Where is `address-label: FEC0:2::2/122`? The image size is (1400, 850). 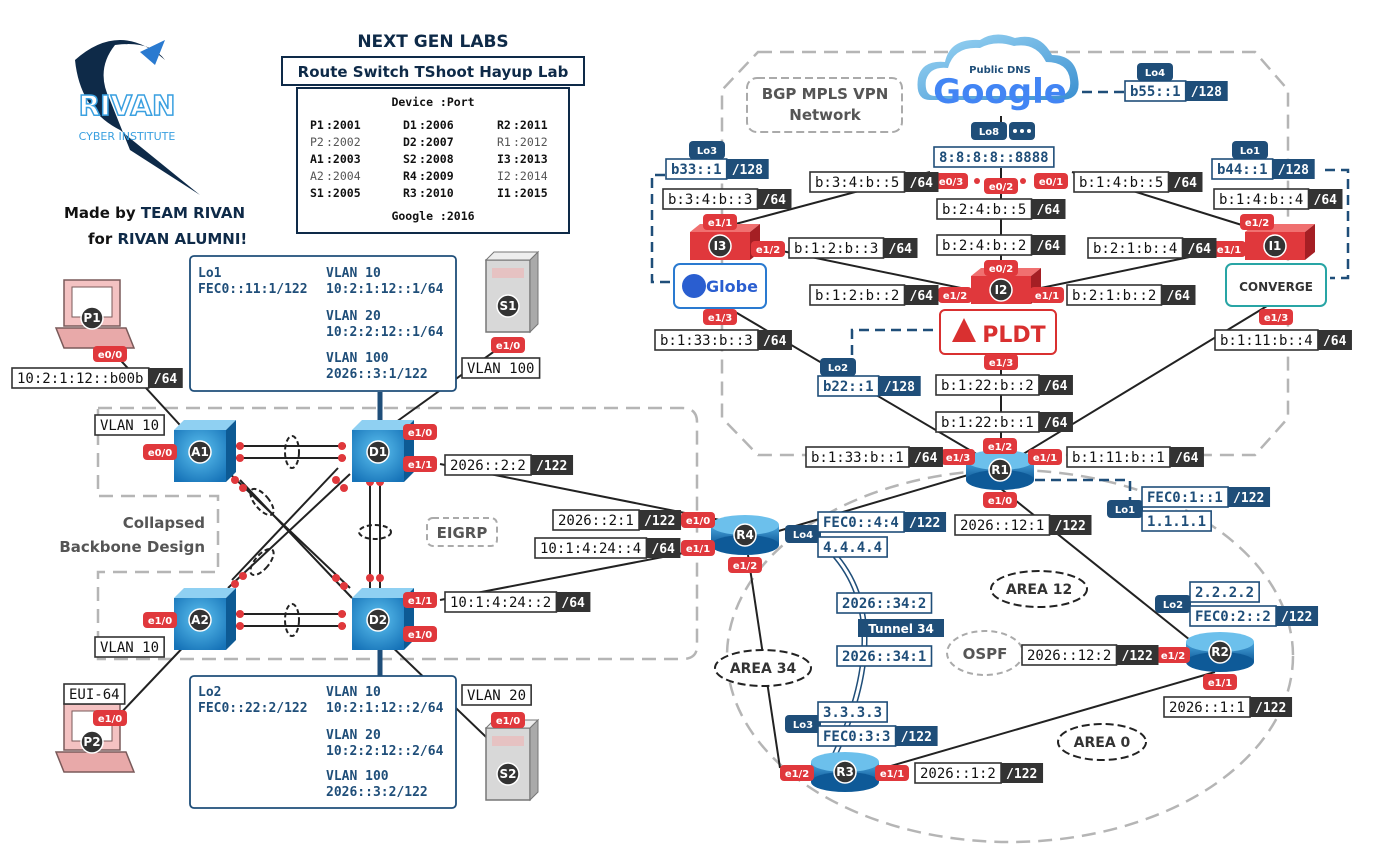 address-label: FEC0:2::2/122 is located at coordinates (1254, 616).